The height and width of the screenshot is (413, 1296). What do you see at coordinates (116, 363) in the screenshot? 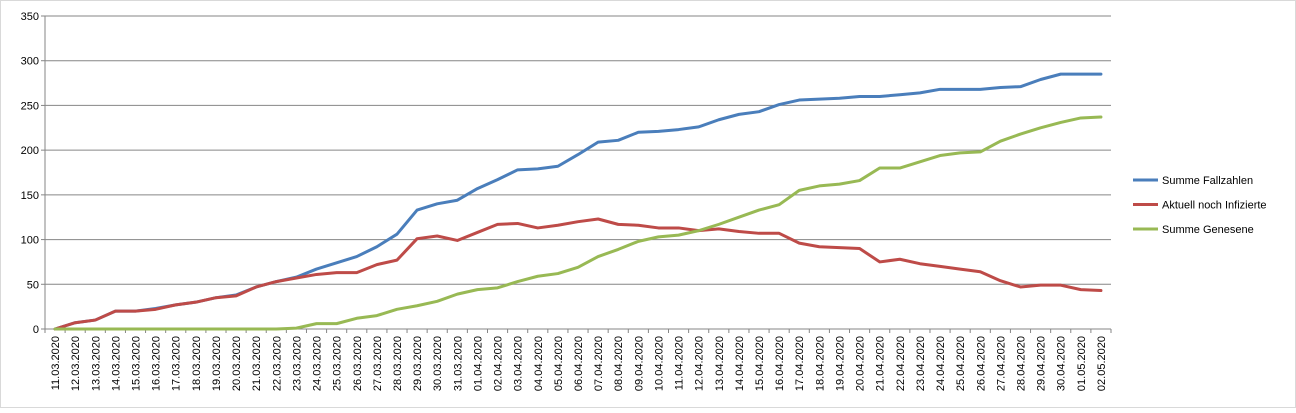
I see `x-tick-label: 14.03.2020` at bounding box center [116, 363].